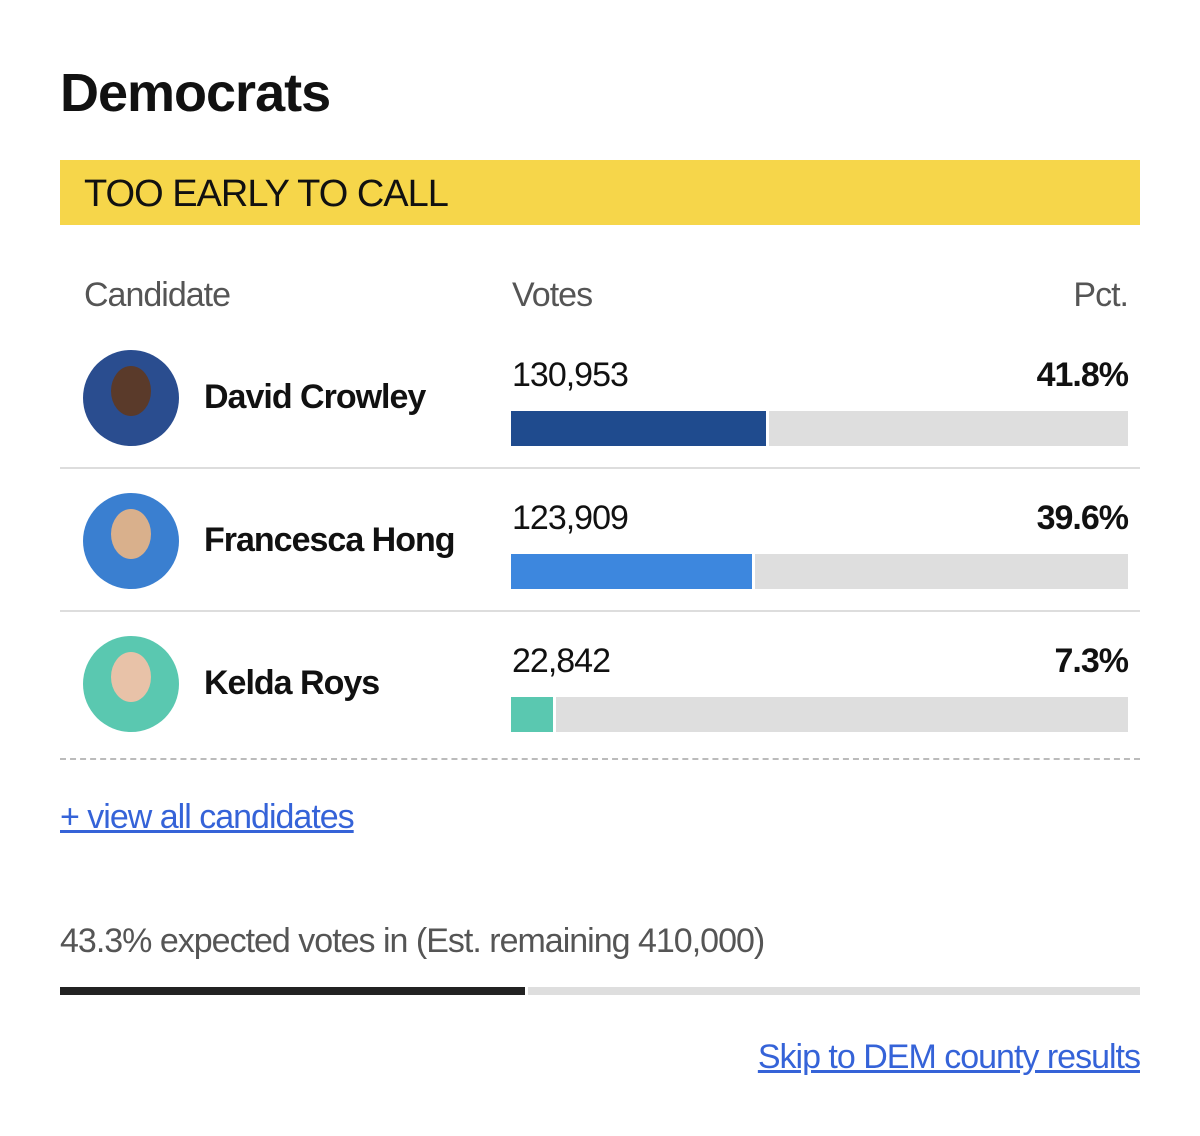  I want to click on column-header: Pct., so click(1101, 295).